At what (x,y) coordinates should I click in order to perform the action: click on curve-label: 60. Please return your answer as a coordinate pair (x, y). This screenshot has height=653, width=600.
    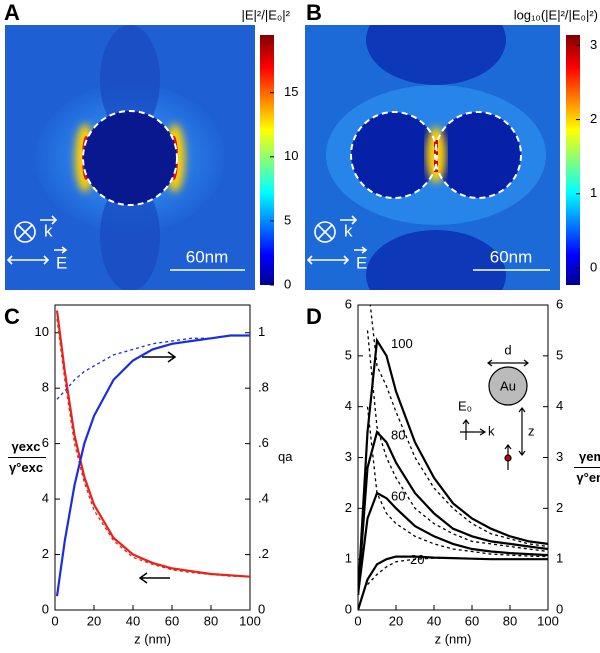
    Looking at the image, I should click on (398, 496).